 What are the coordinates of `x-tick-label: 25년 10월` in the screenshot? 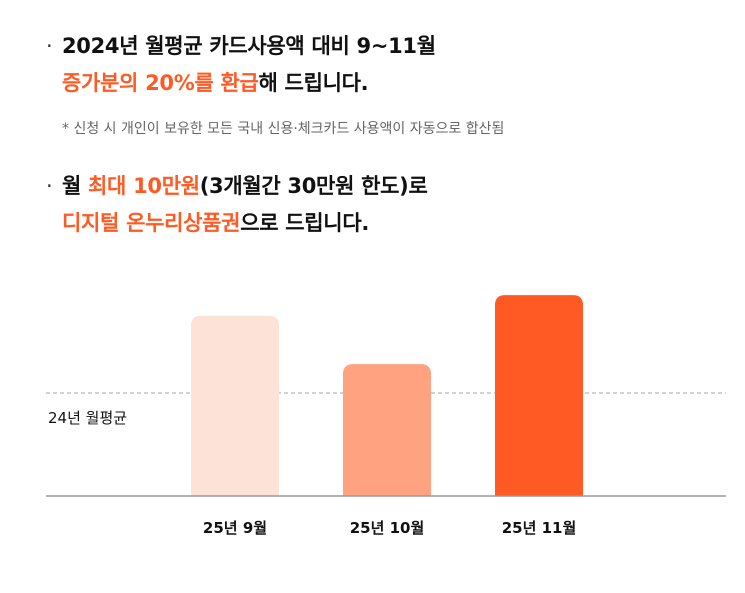 It's located at (387, 528).